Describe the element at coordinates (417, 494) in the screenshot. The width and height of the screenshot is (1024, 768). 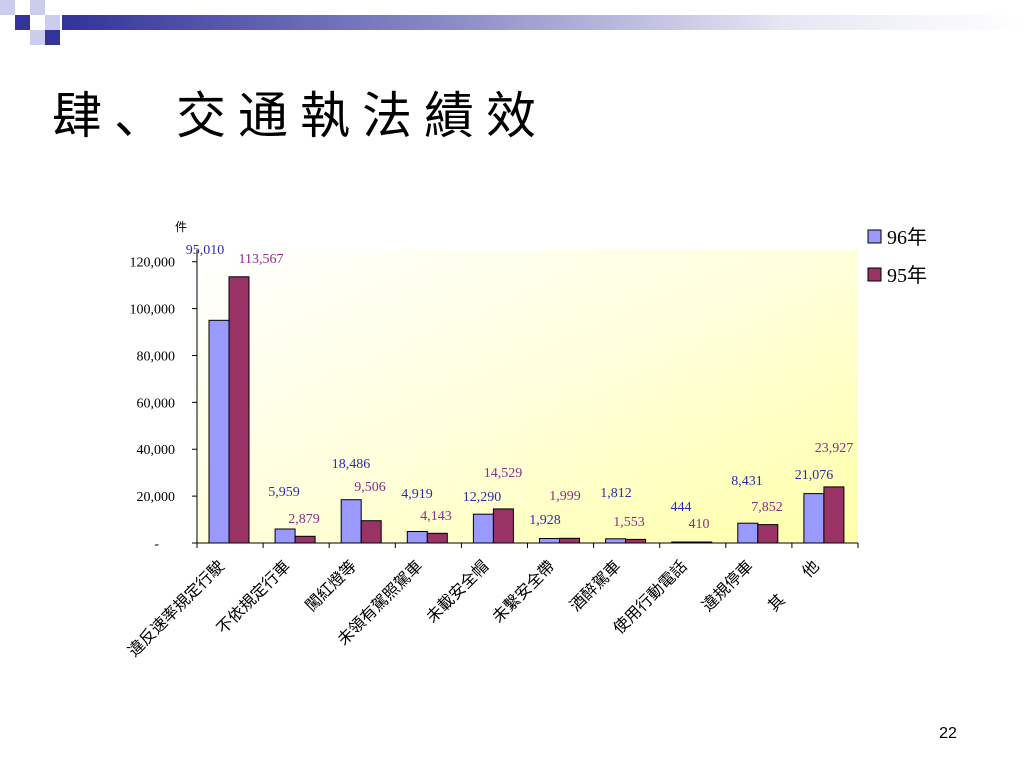
I see `data-label-series-1-category-4: 4,919` at that location.